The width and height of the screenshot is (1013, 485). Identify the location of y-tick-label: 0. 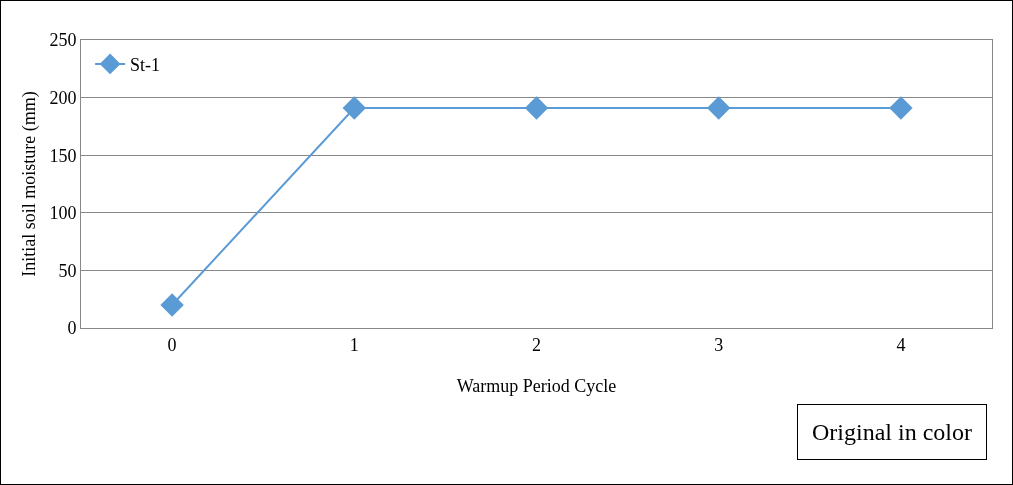
(72, 328).